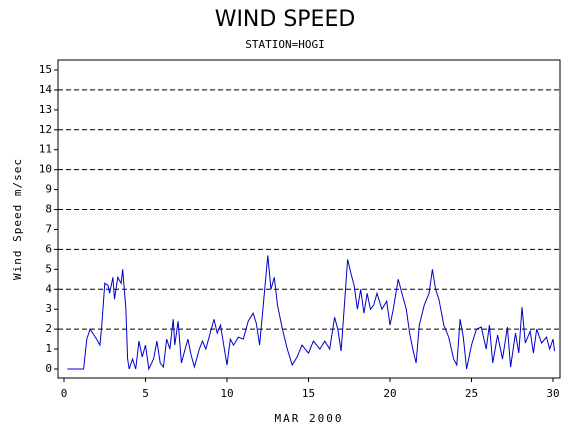  What do you see at coordinates (285, 19) in the screenshot?
I see `chart-title: WIND SPEED` at bounding box center [285, 19].